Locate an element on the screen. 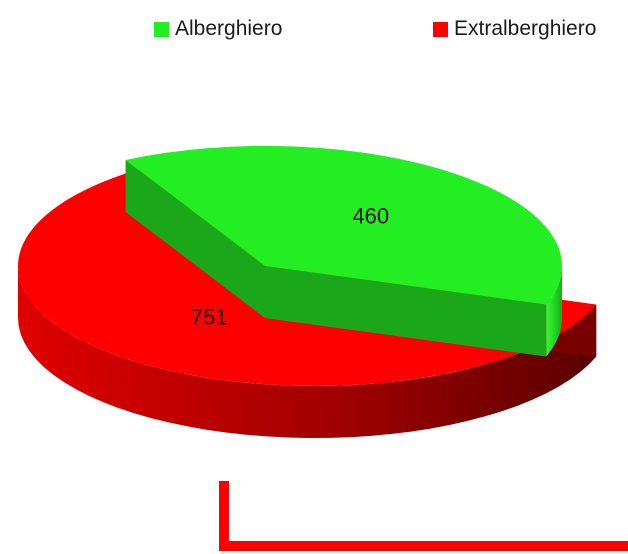 Image resolution: width=628 pixels, height=554 pixels. legend-item-alberghiero: Alberghiero is located at coordinates (218, 29).